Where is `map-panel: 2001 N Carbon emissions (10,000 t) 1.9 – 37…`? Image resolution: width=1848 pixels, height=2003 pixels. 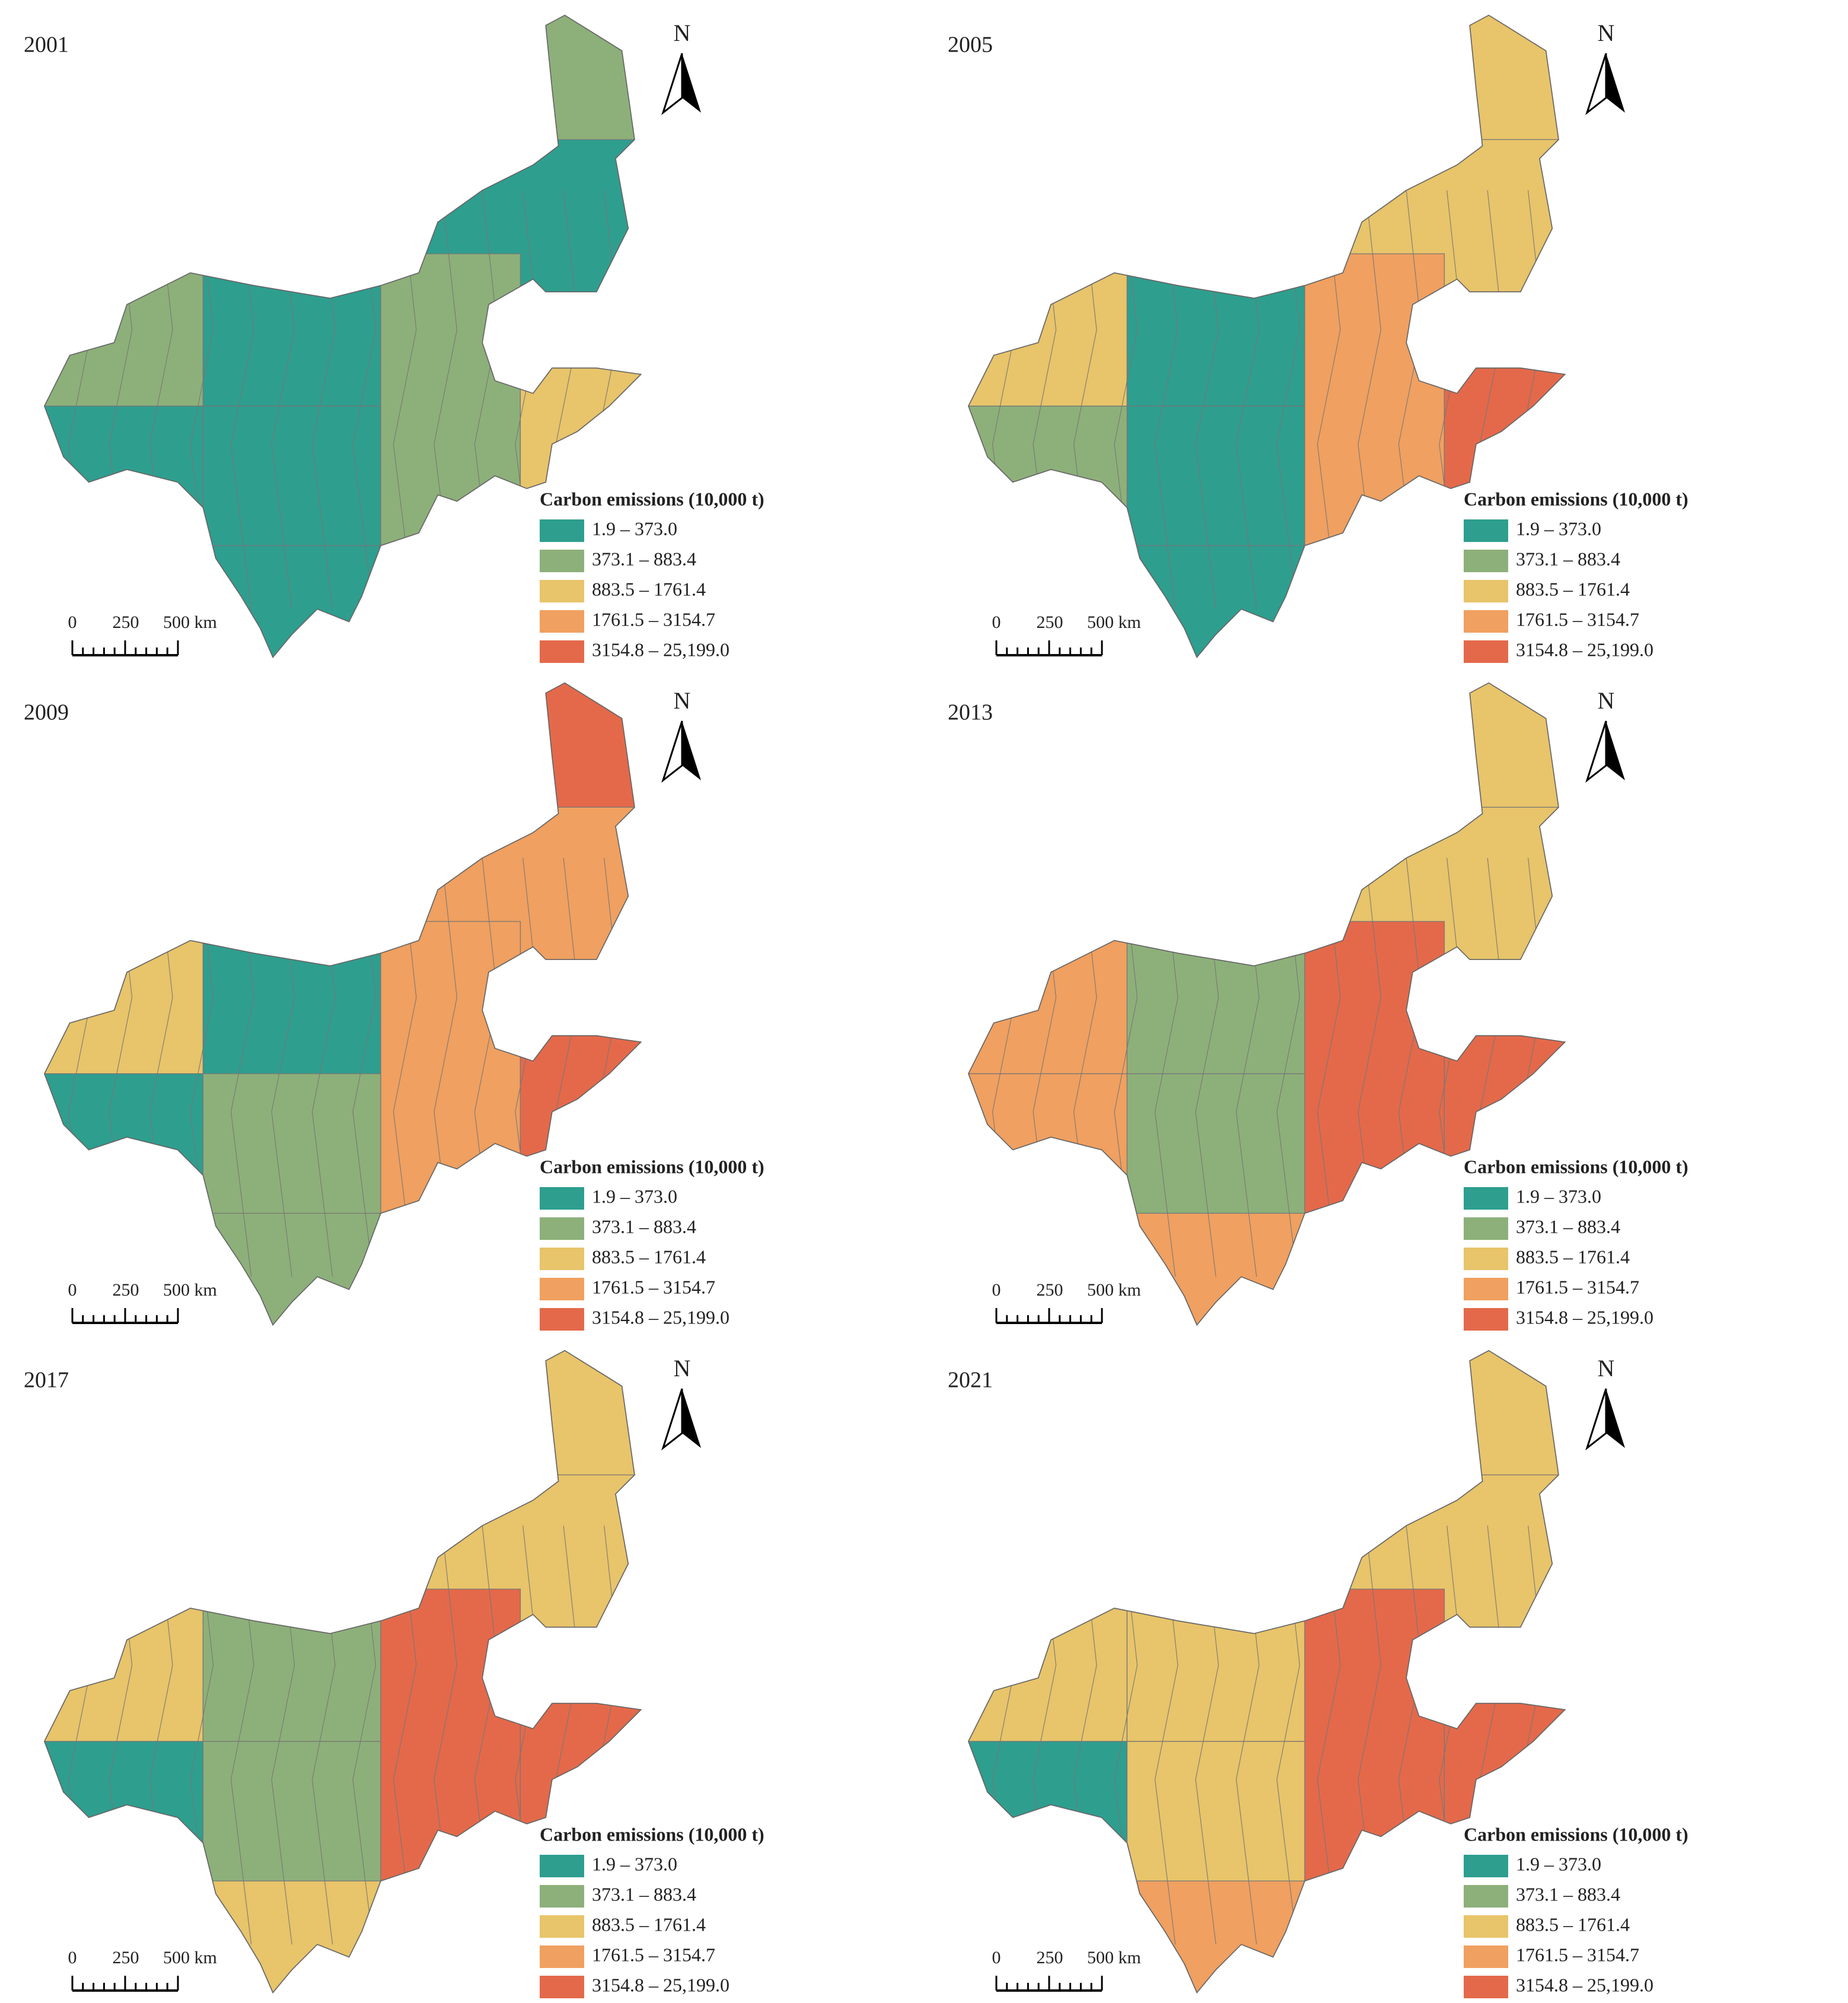 map-panel: 2001 N Carbon emissions (10,000 t) 1.9 – 37… is located at coordinates (394, 338).